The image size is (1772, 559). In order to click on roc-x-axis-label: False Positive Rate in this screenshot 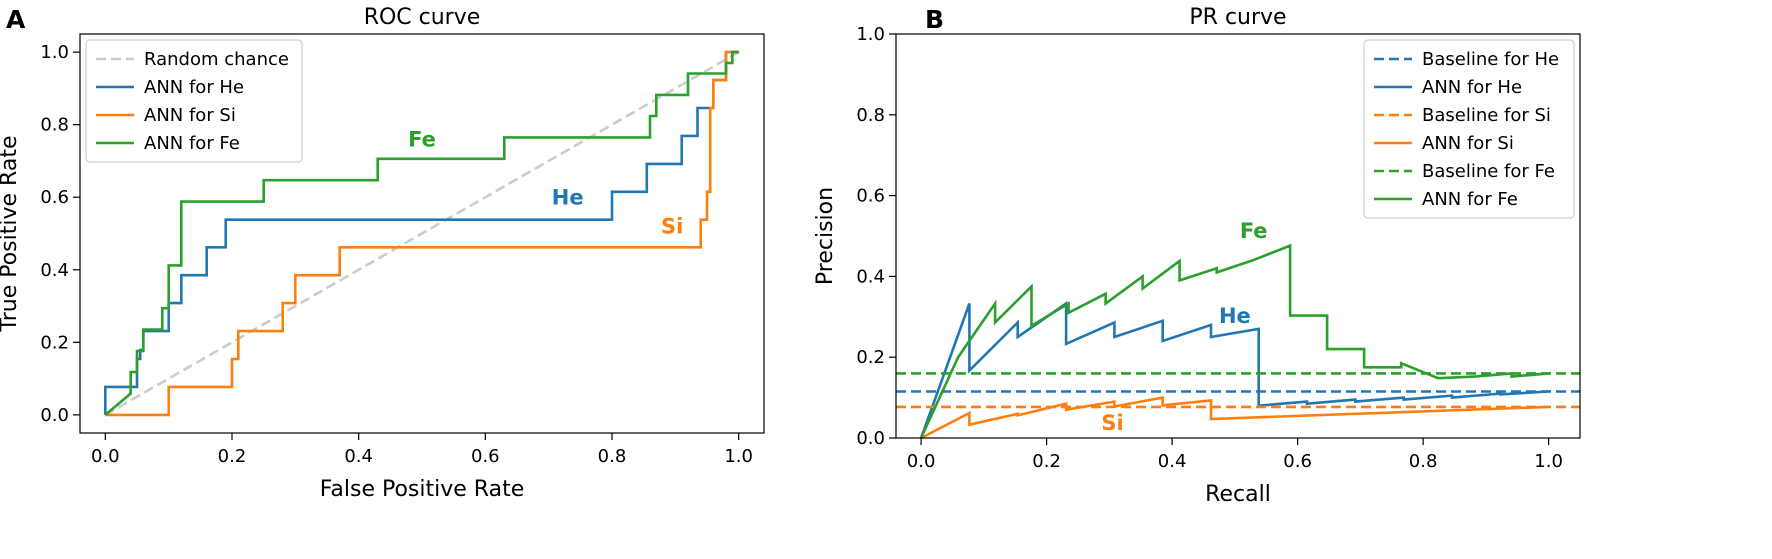, I will do `click(422, 489)`.